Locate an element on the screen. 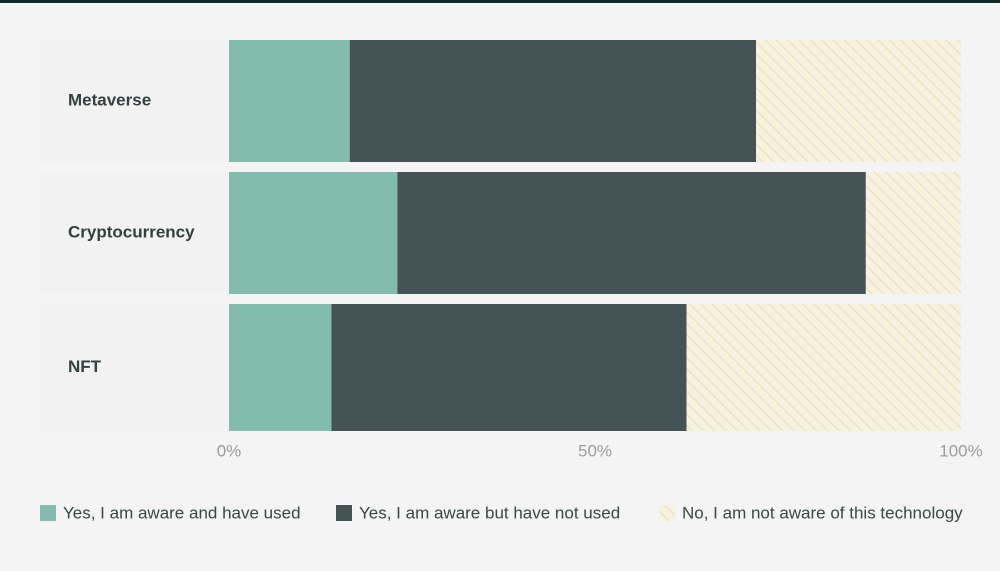 The width and height of the screenshot is (1000, 571). category-label: Cryptocurrency is located at coordinates (131, 231).